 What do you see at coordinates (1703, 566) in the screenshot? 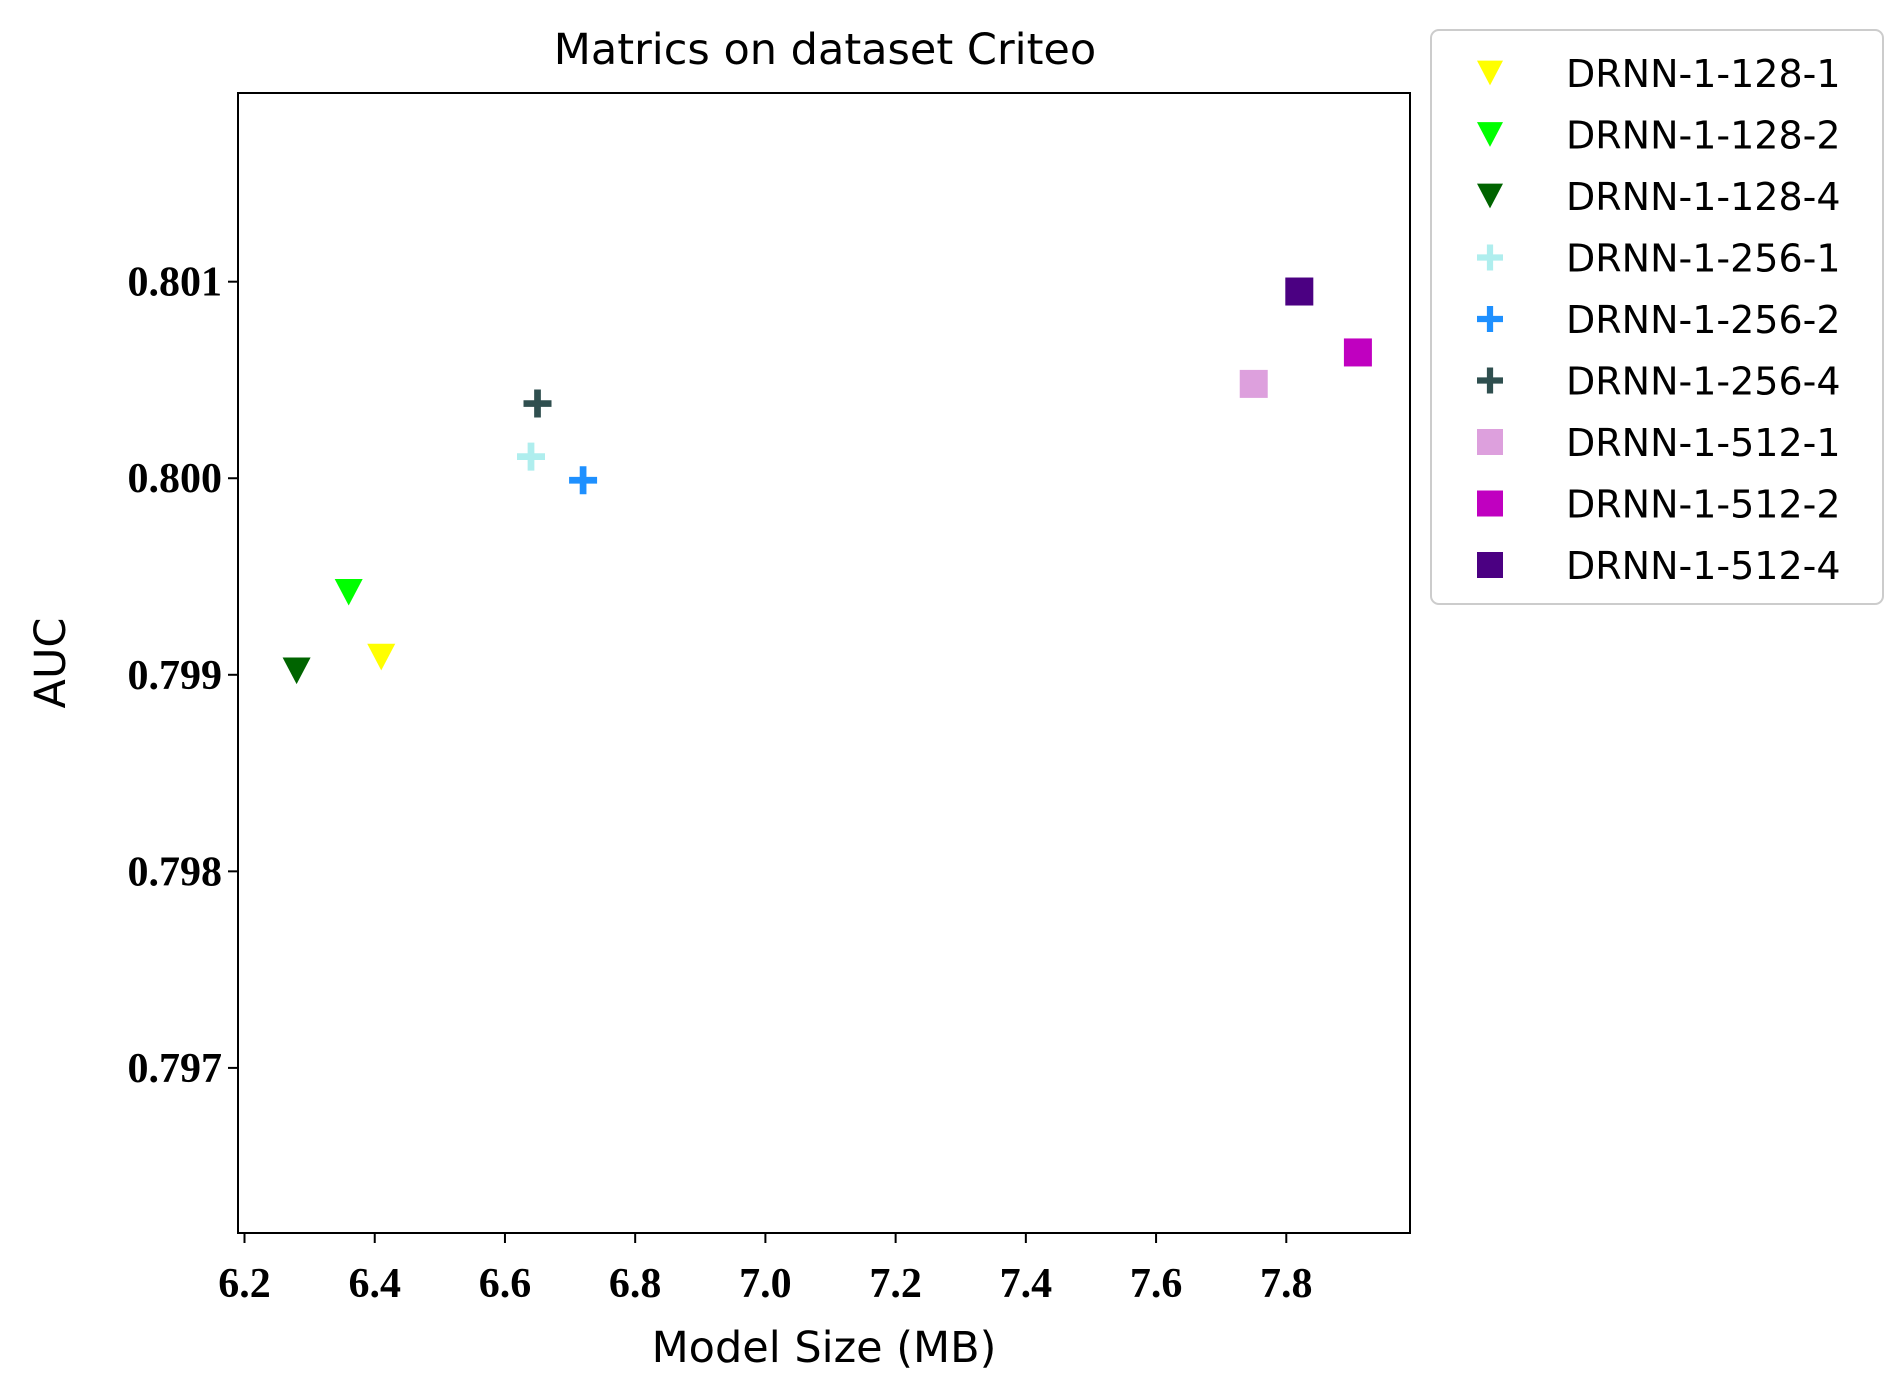
I see `legend-label: DRNN-1-512-4` at bounding box center [1703, 566].